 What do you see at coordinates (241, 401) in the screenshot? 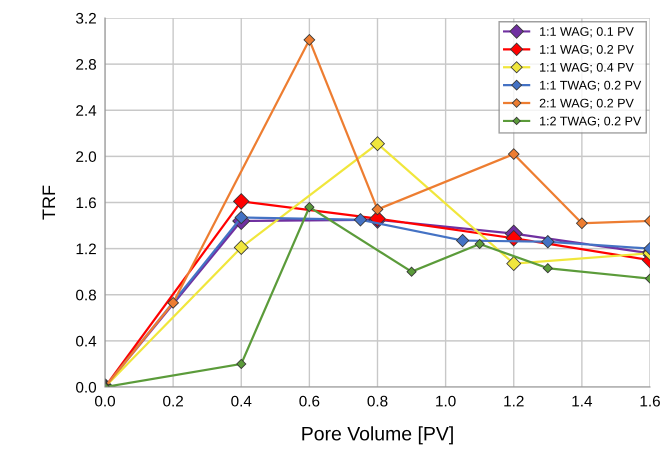
I see `x-tick-label: 0.4` at bounding box center [241, 401].